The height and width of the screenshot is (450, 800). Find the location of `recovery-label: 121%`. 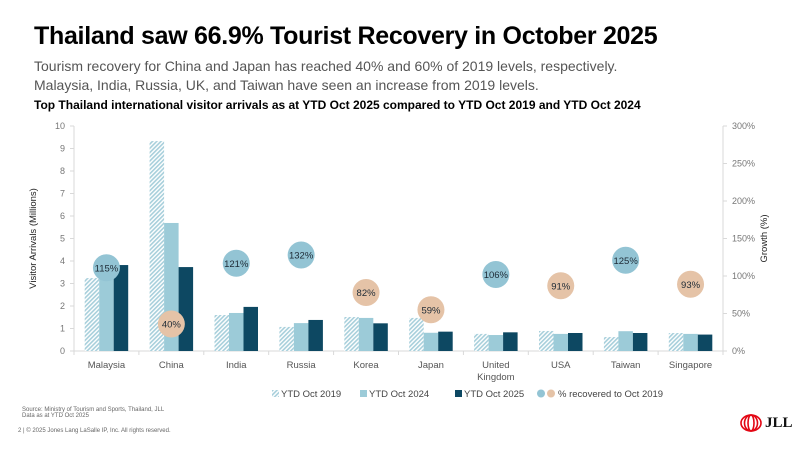

recovery-label: 121% is located at coordinates (236, 264).